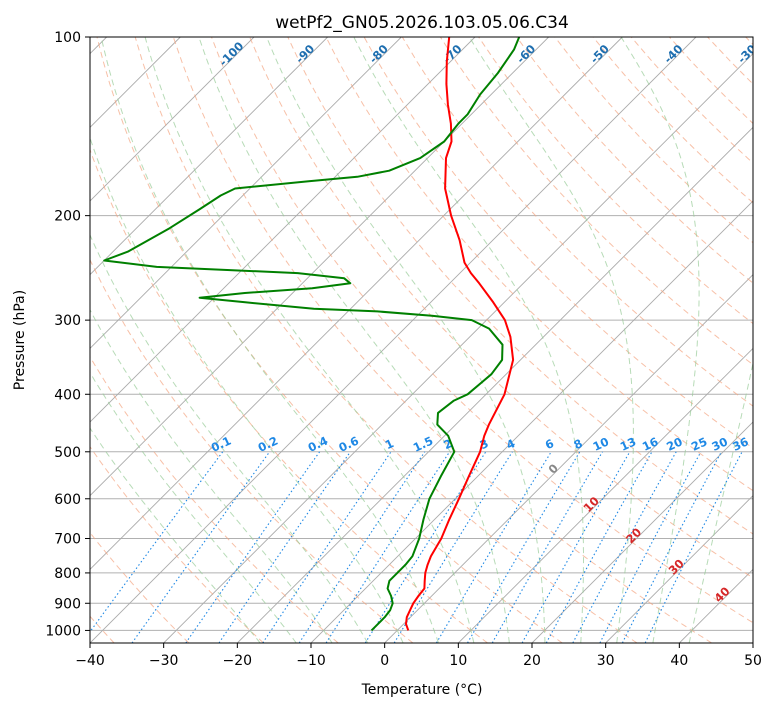 Image resolution: width=775 pixels, height=712 pixels. Describe the element at coordinates (650, 443) in the screenshot. I see `mixing-ratio-label: 16` at that location.